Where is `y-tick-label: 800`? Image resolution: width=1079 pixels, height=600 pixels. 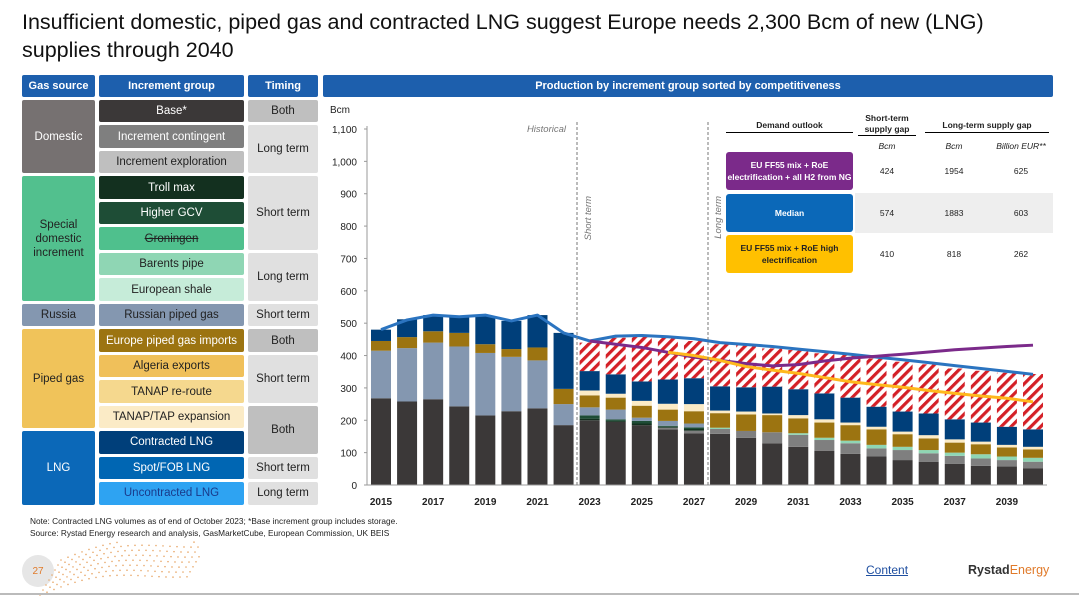
y-tick-label: 800 is located at coordinates (348, 227).